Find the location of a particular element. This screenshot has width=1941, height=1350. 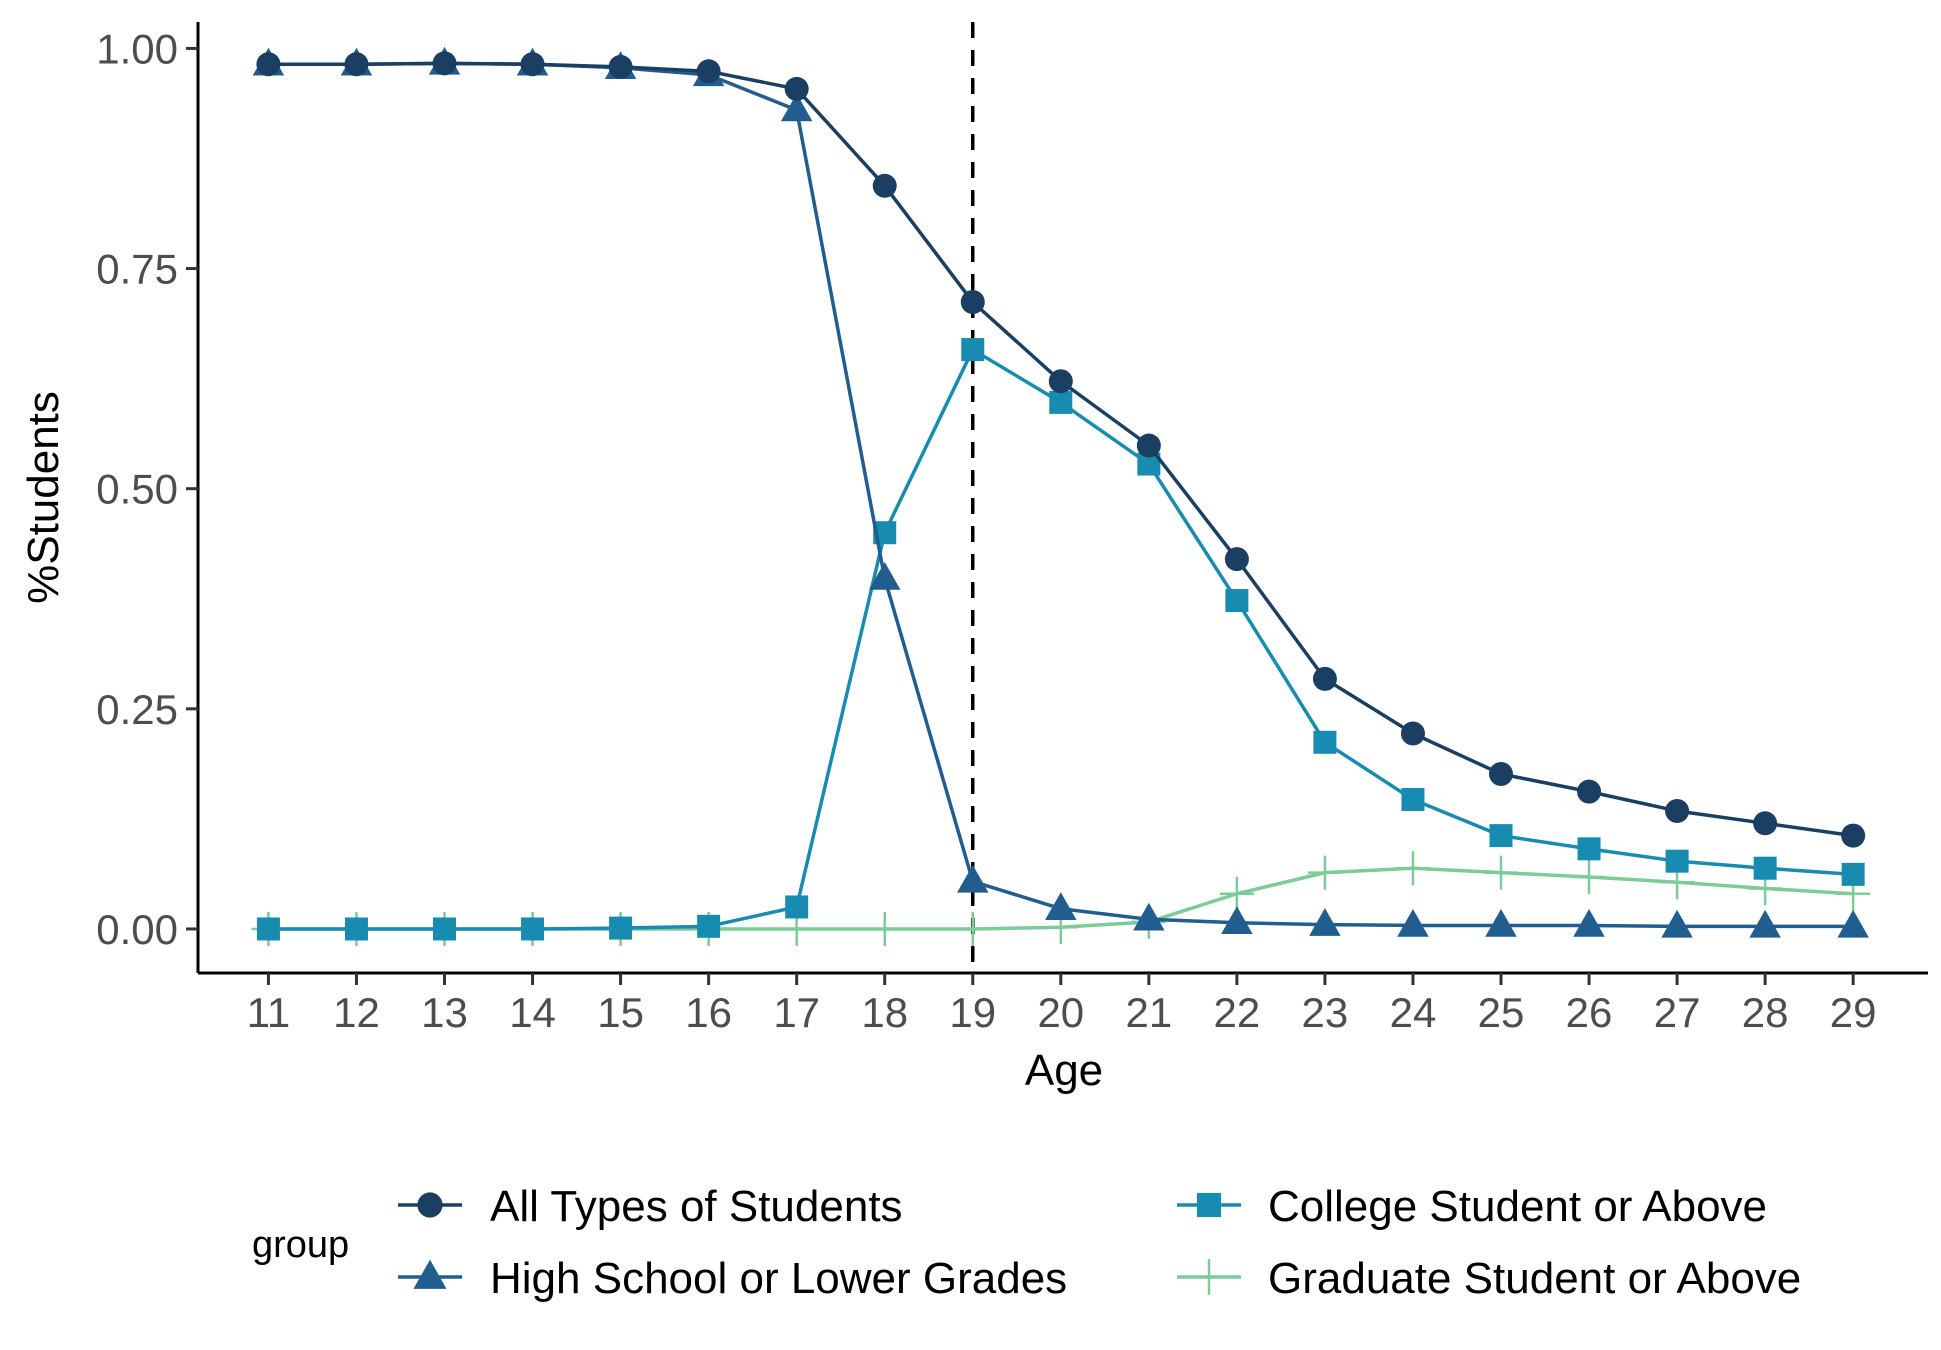

y-tick-label: 1.00 is located at coordinates (137, 48).